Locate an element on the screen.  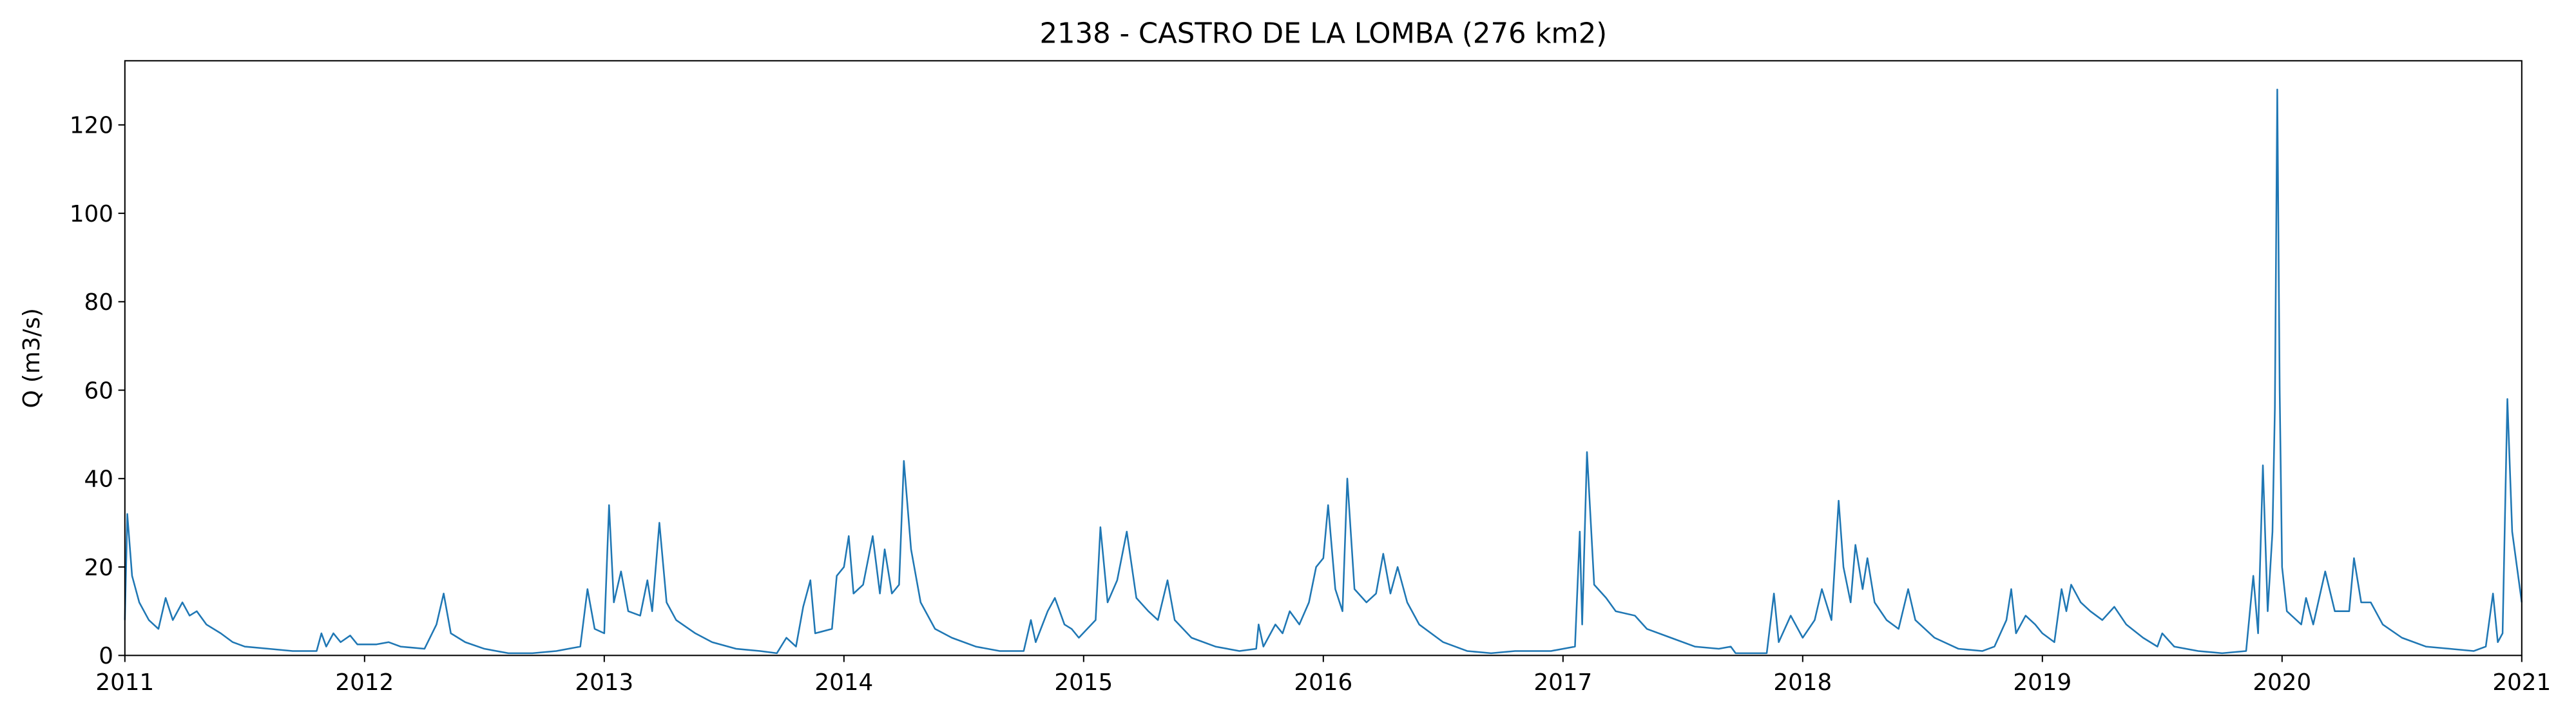
y-tick-label: 0 is located at coordinates (106, 656).